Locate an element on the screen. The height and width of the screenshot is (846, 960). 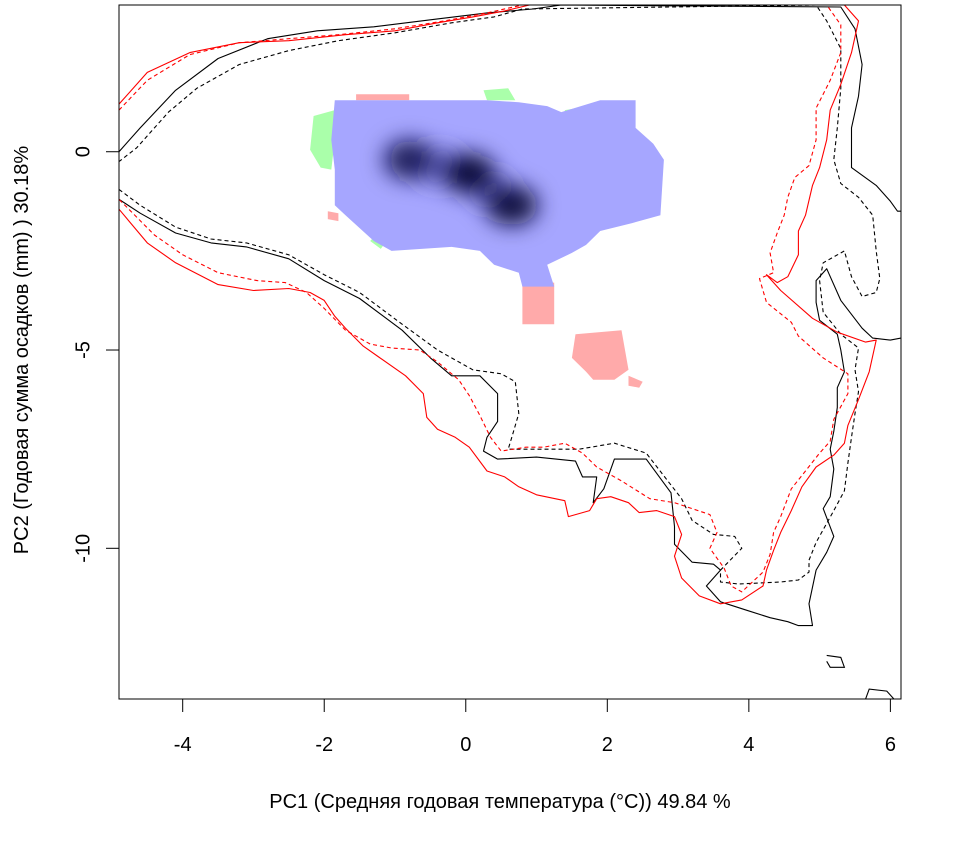
density-peaks is located at coordinates (460, 182).